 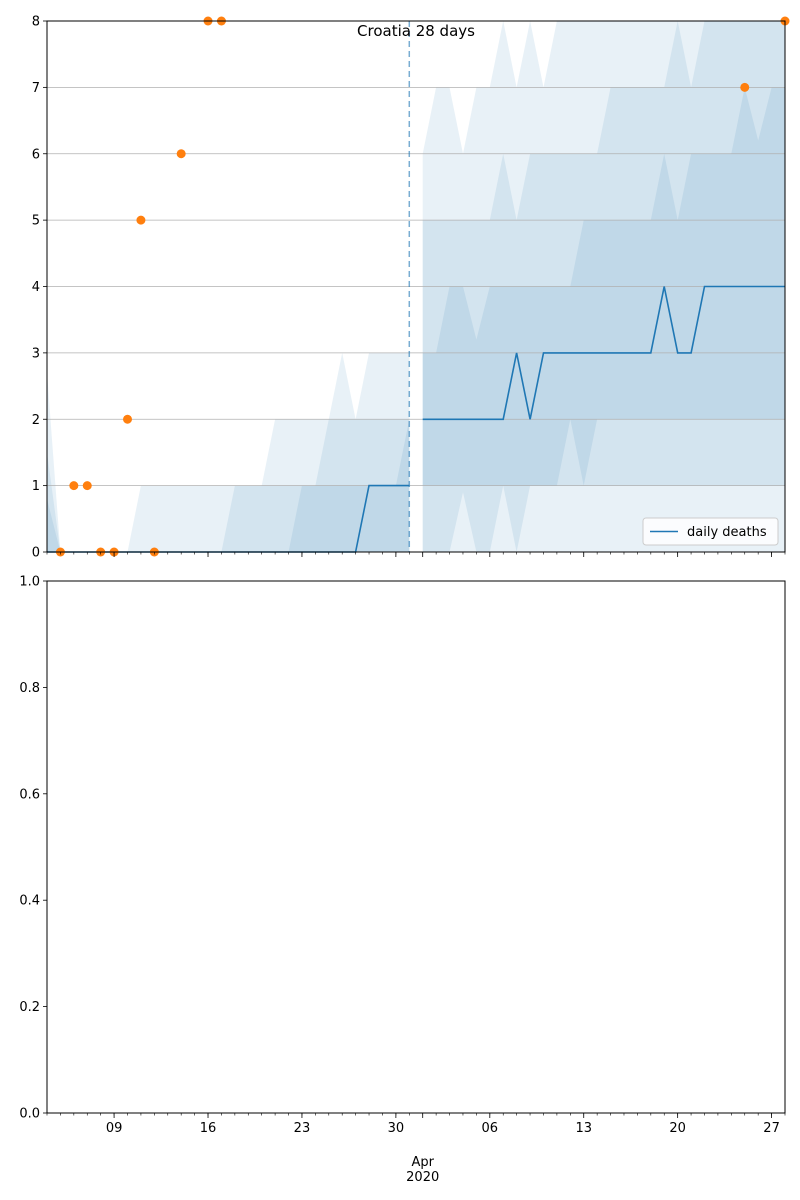 What do you see at coordinates (36, 287) in the screenshot?
I see `y-tick-label: 4` at bounding box center [36, 287].